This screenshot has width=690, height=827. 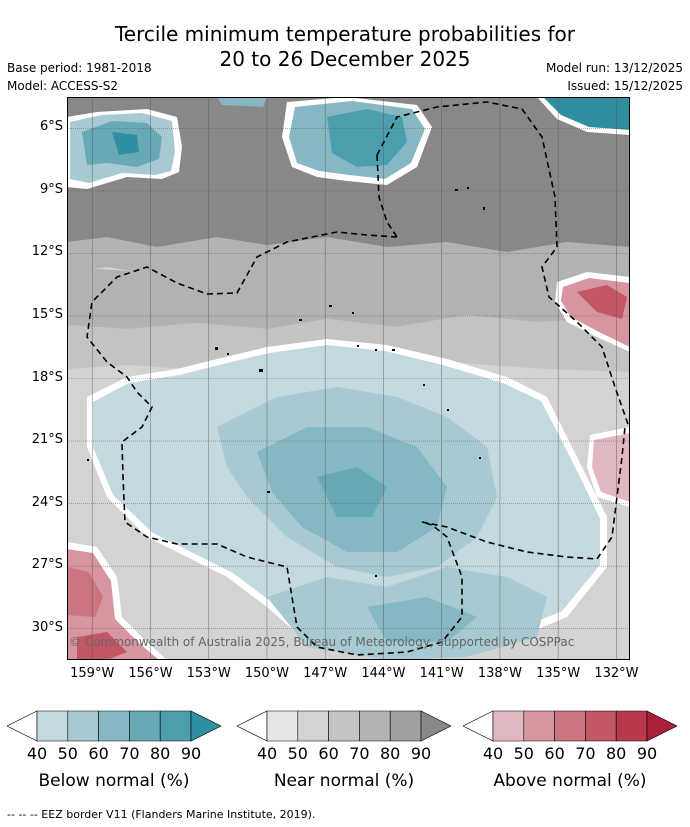 What do you see at coordinates (47, 440) in the screenshot?
I see `latitude-label: 21°S` at bounding box center [47, 440].